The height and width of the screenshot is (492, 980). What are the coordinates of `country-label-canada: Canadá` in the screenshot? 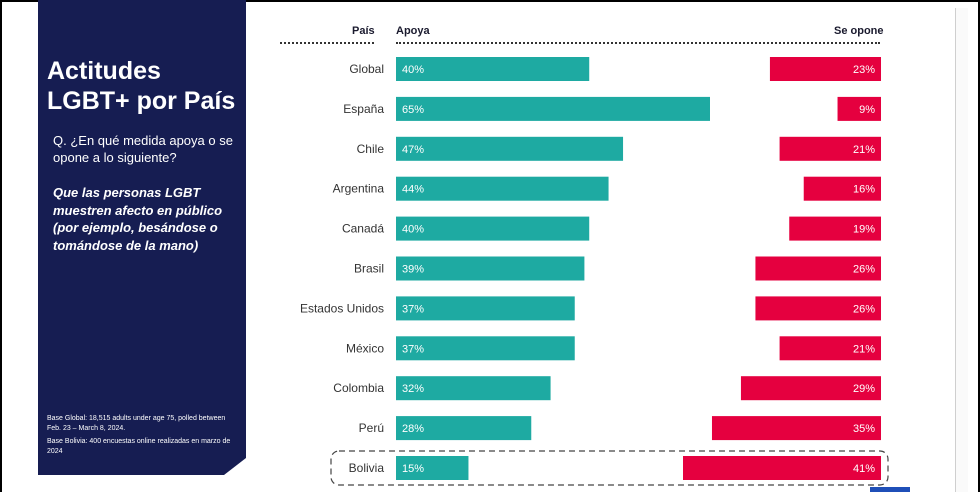 It's located at (363, 229).